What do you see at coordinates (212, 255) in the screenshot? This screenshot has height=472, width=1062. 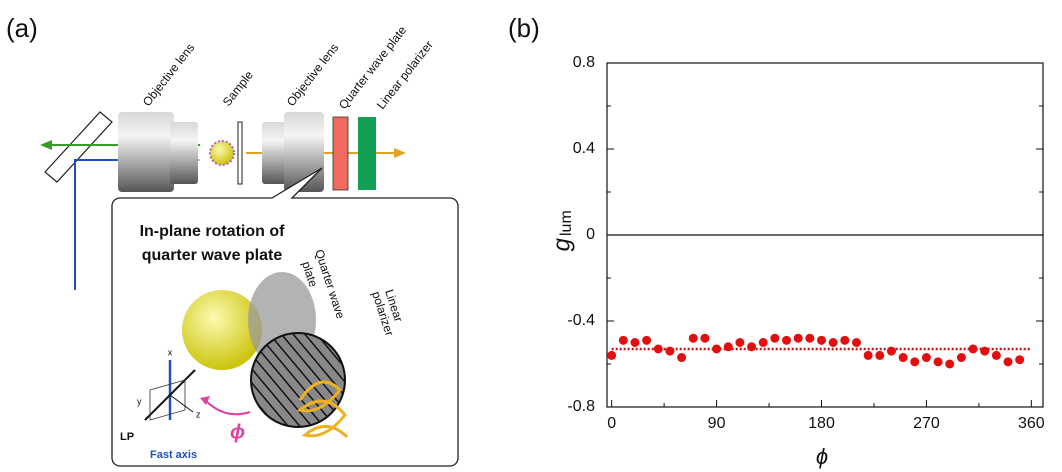 I see `inset-title: quarter wave plate` at bounding box center [212, 255].